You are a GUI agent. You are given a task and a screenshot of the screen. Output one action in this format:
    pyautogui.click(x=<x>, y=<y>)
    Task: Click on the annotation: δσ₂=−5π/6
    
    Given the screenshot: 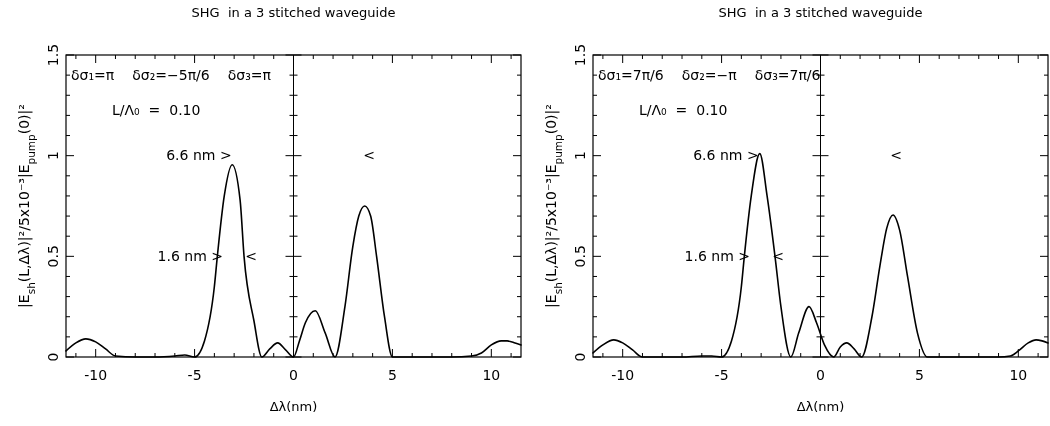 What is the action you would take?
    pyautogui.click(x=171, y=75)
    